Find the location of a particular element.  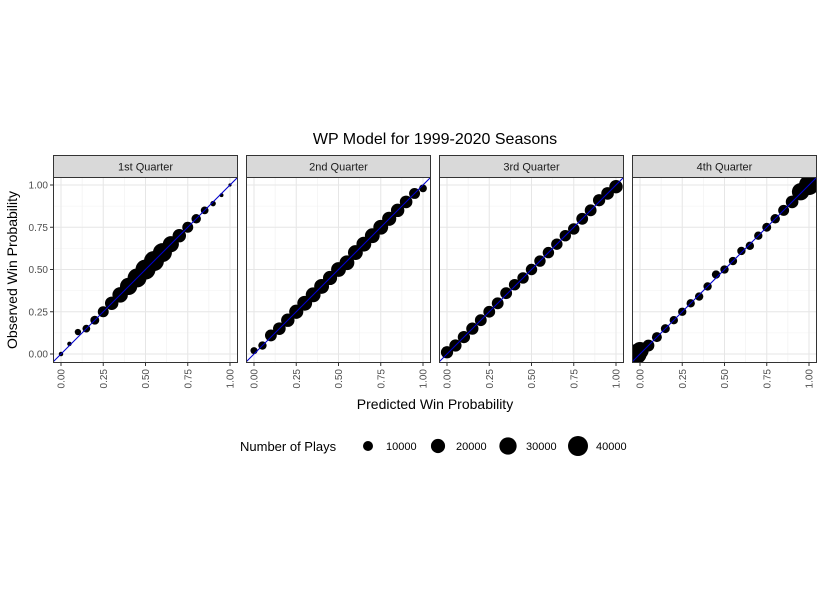

facet-strip-label: 2nd Quarter is located at coordinates (338, 168).